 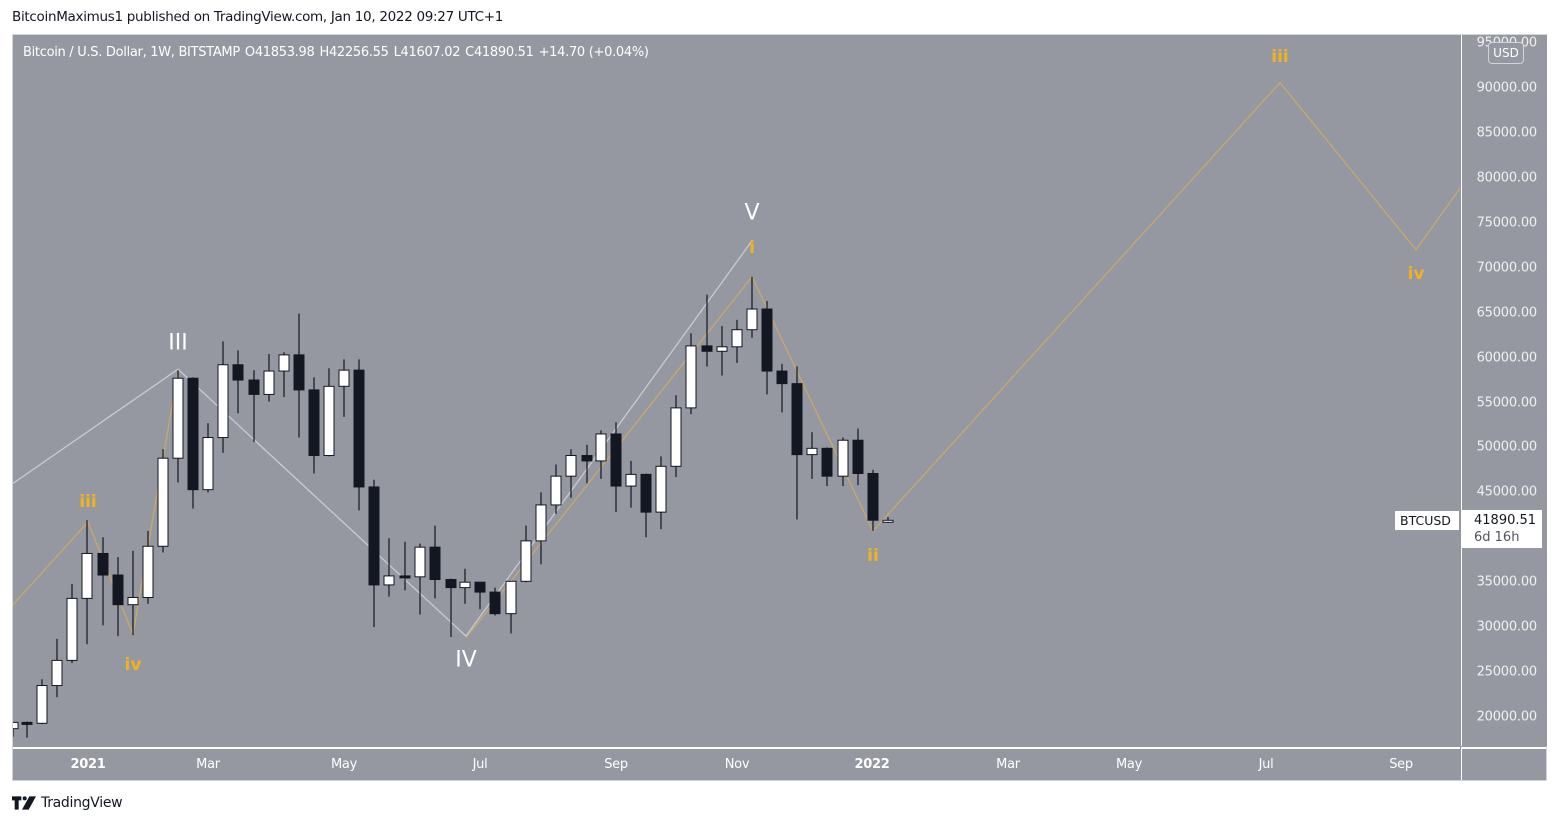 What do you see at coordinates (1507, 717) in the screenshot?
I see `price-tick: 20000.00` at bounding box center [1507, 717].